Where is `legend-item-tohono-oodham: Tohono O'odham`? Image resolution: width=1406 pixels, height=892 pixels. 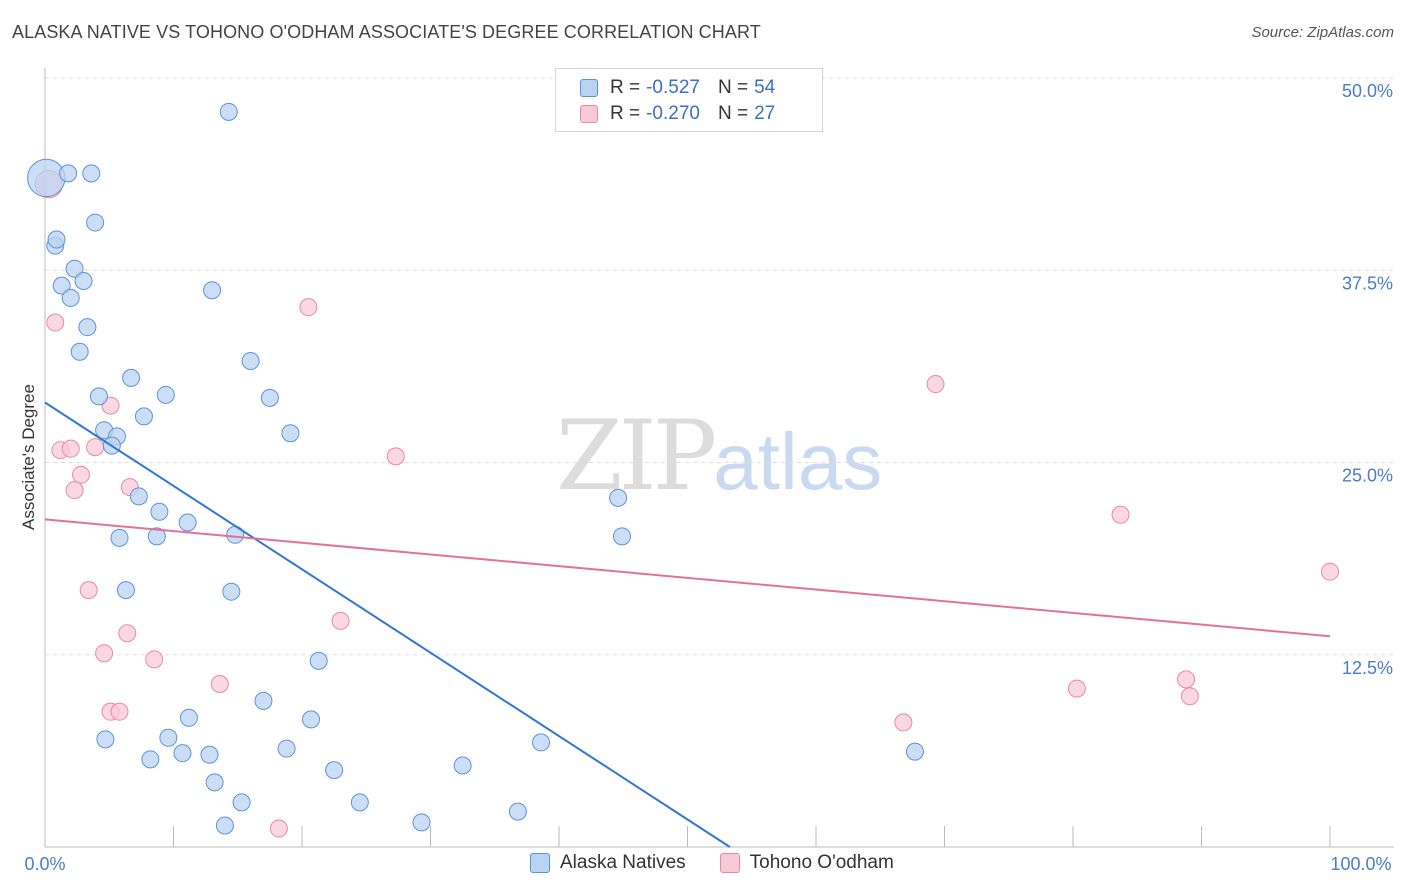 legend-item-tohono-oodham: Tohono O'odham is located at coordinates (806, 863).